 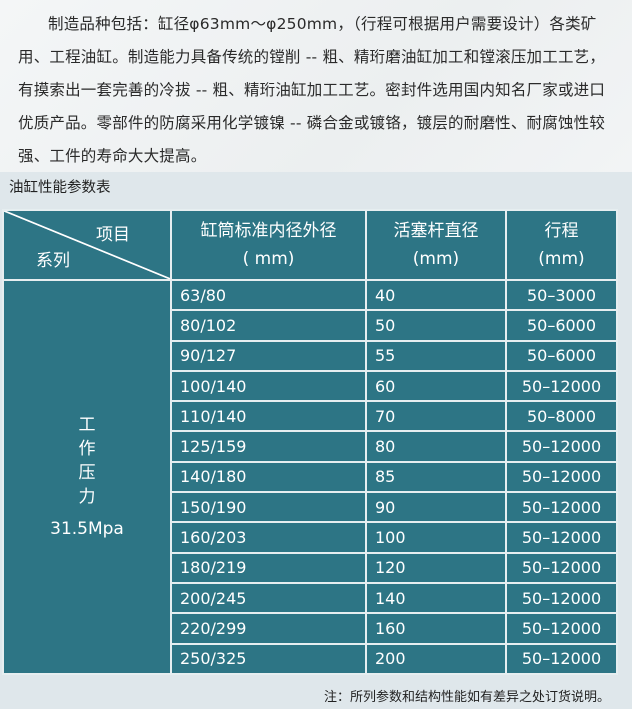 What do you see at coordinates (268, 628) in the screenshot?
I see `bore-cell: 220/299` at bounding box center [268, 628].